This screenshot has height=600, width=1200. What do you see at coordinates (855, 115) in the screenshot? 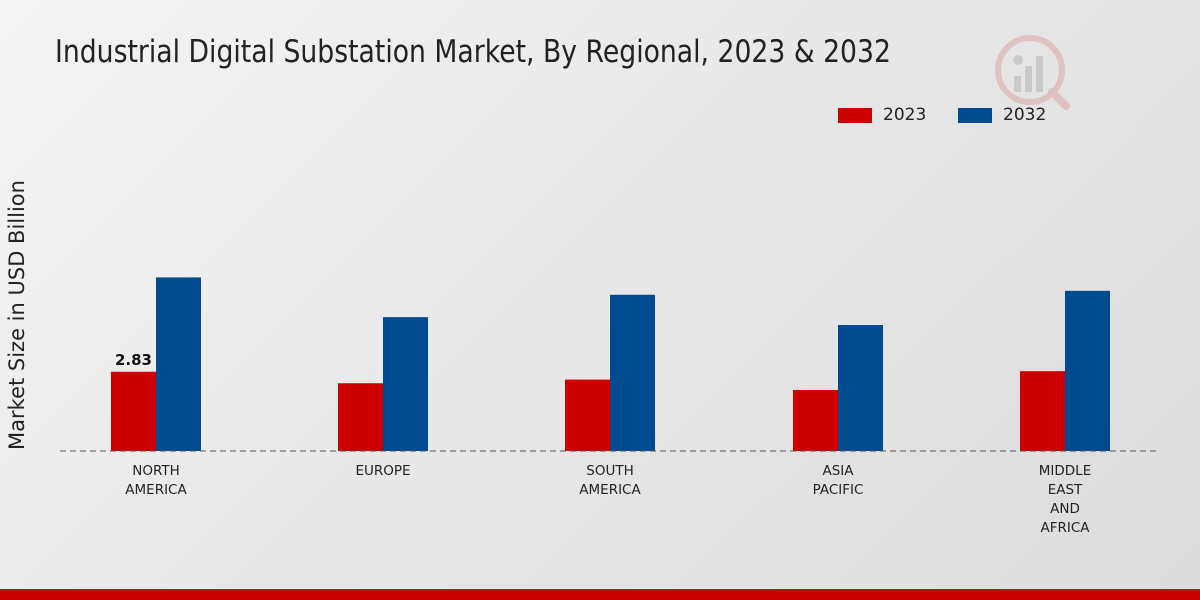
I see `legend-swatch-2023` at bounding box center [855, 115].